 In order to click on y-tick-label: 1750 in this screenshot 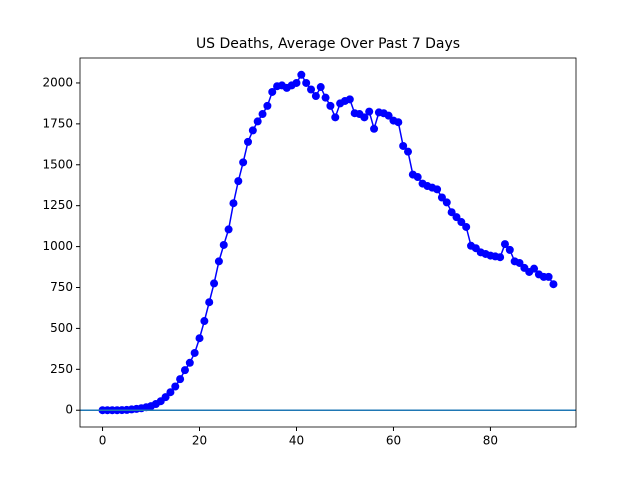, I will do `click(57, 123)`.